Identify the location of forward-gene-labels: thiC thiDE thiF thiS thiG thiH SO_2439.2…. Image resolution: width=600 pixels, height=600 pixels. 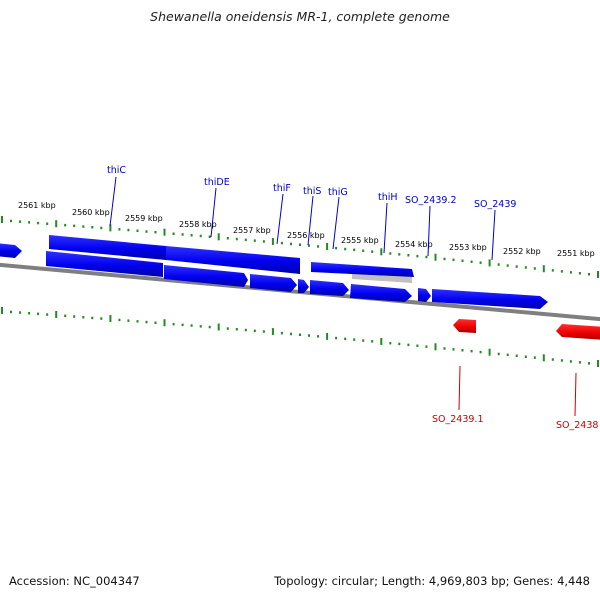
(311, 187).